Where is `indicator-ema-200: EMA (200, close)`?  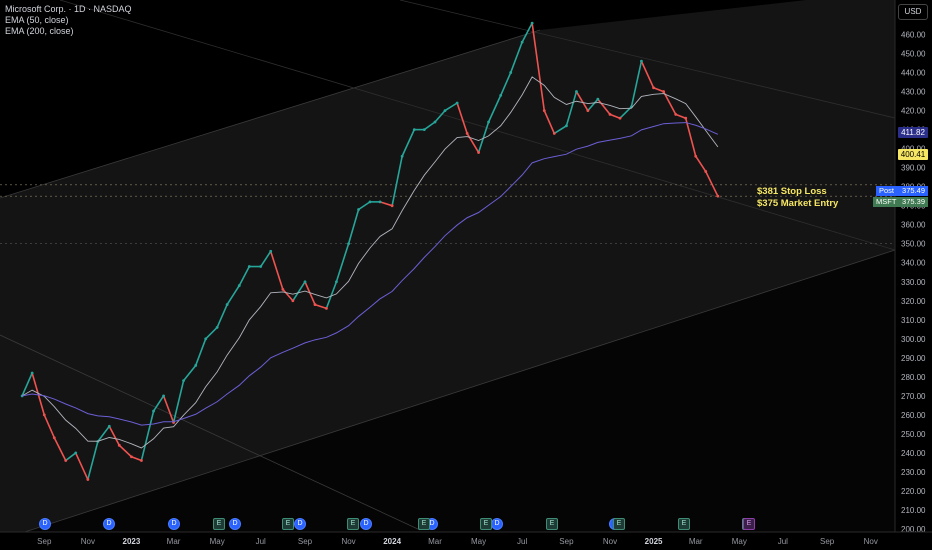
indicator-ema-200: EMA (200, close) is located at coordinates (39, 31).